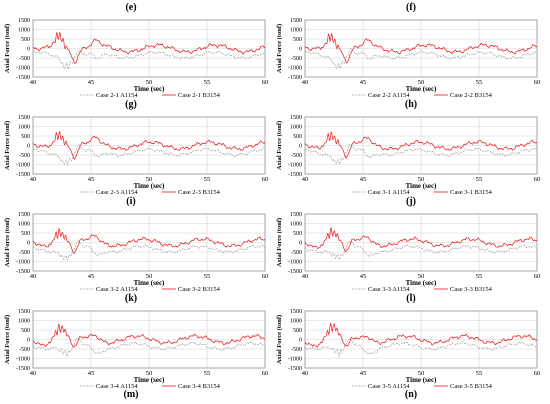 Image resolution: width=550 pixels, height=404 pixels. What do you see at coordinates (199, 289) in the screenshot?
I see `legend-label: Case 3-2 B3154` at bounding box center [199, 289].